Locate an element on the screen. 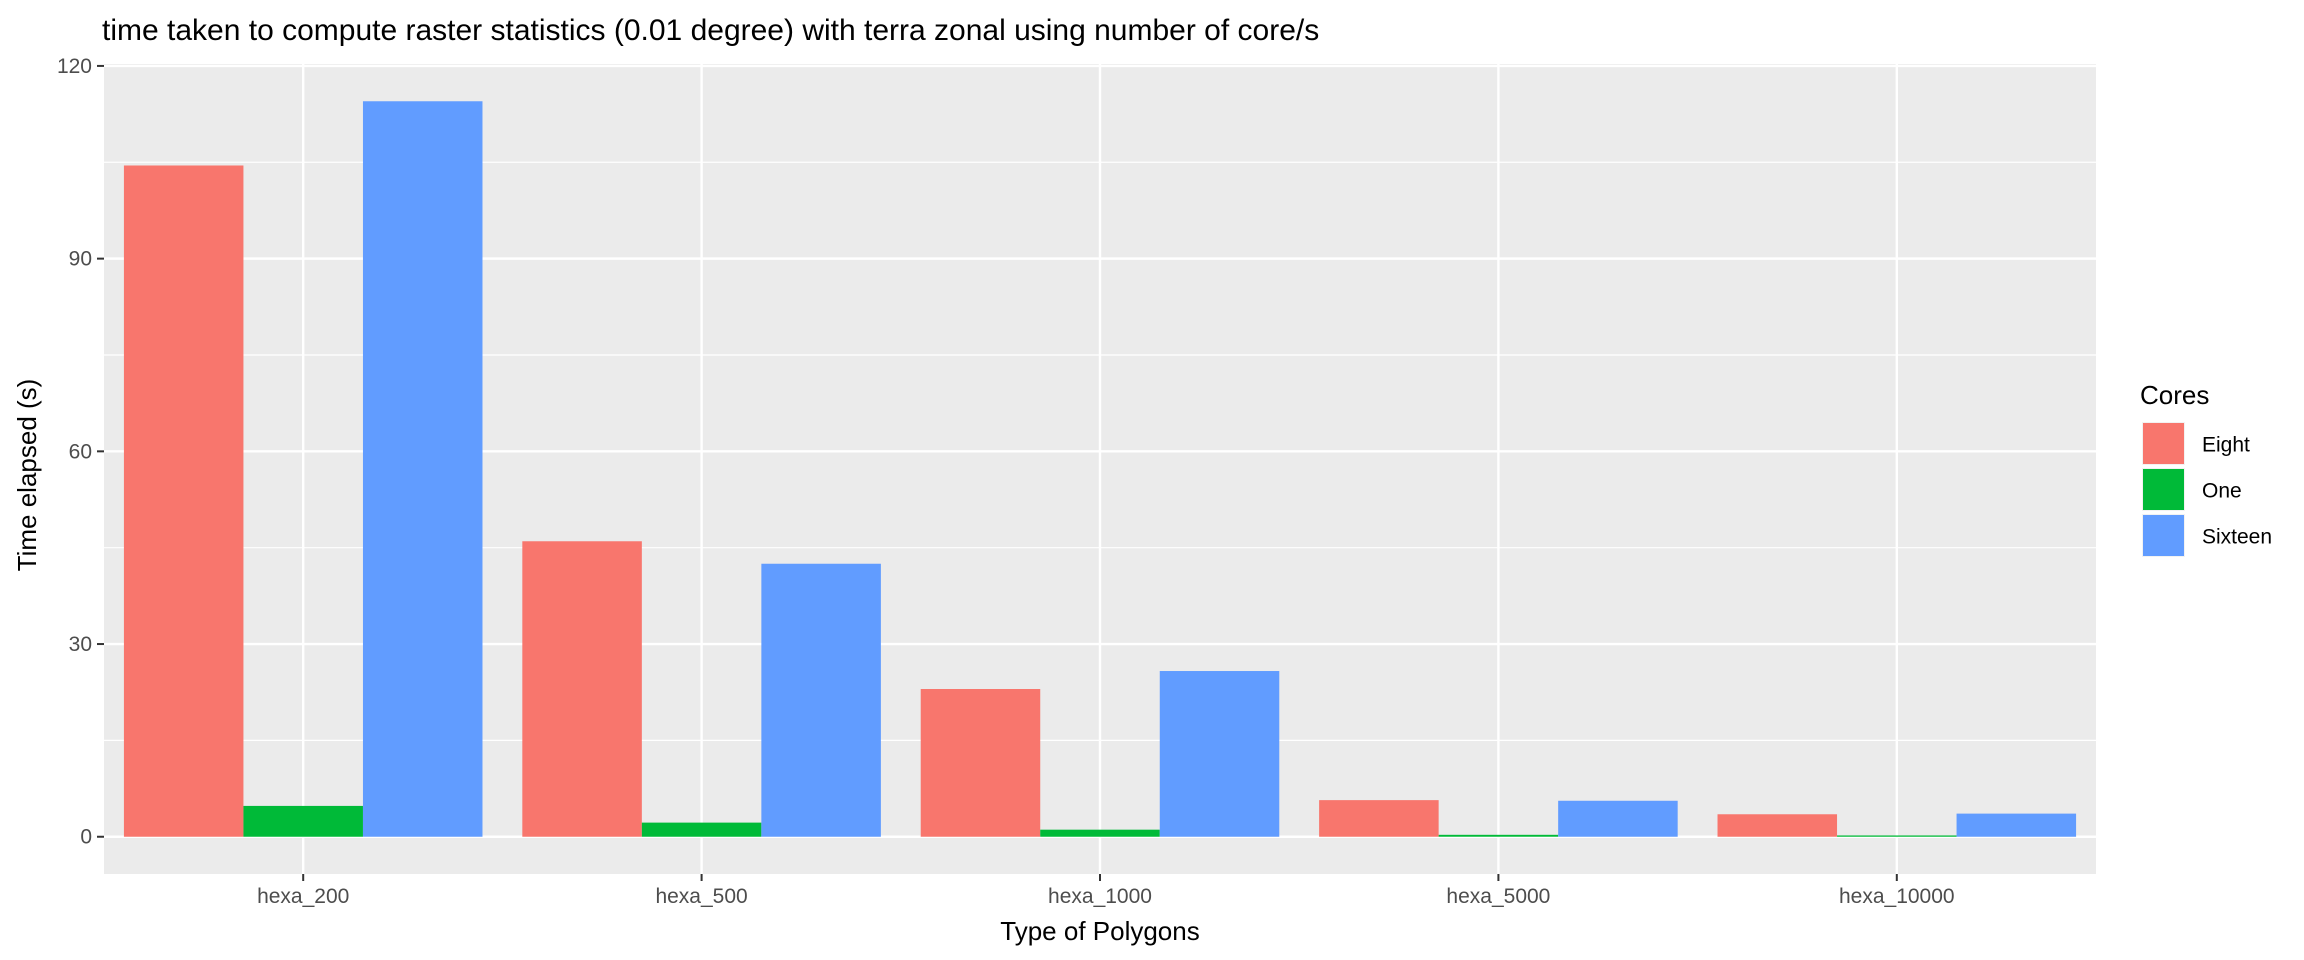  x-tick-label: hexa_200 is located at coordinates (303, 896).